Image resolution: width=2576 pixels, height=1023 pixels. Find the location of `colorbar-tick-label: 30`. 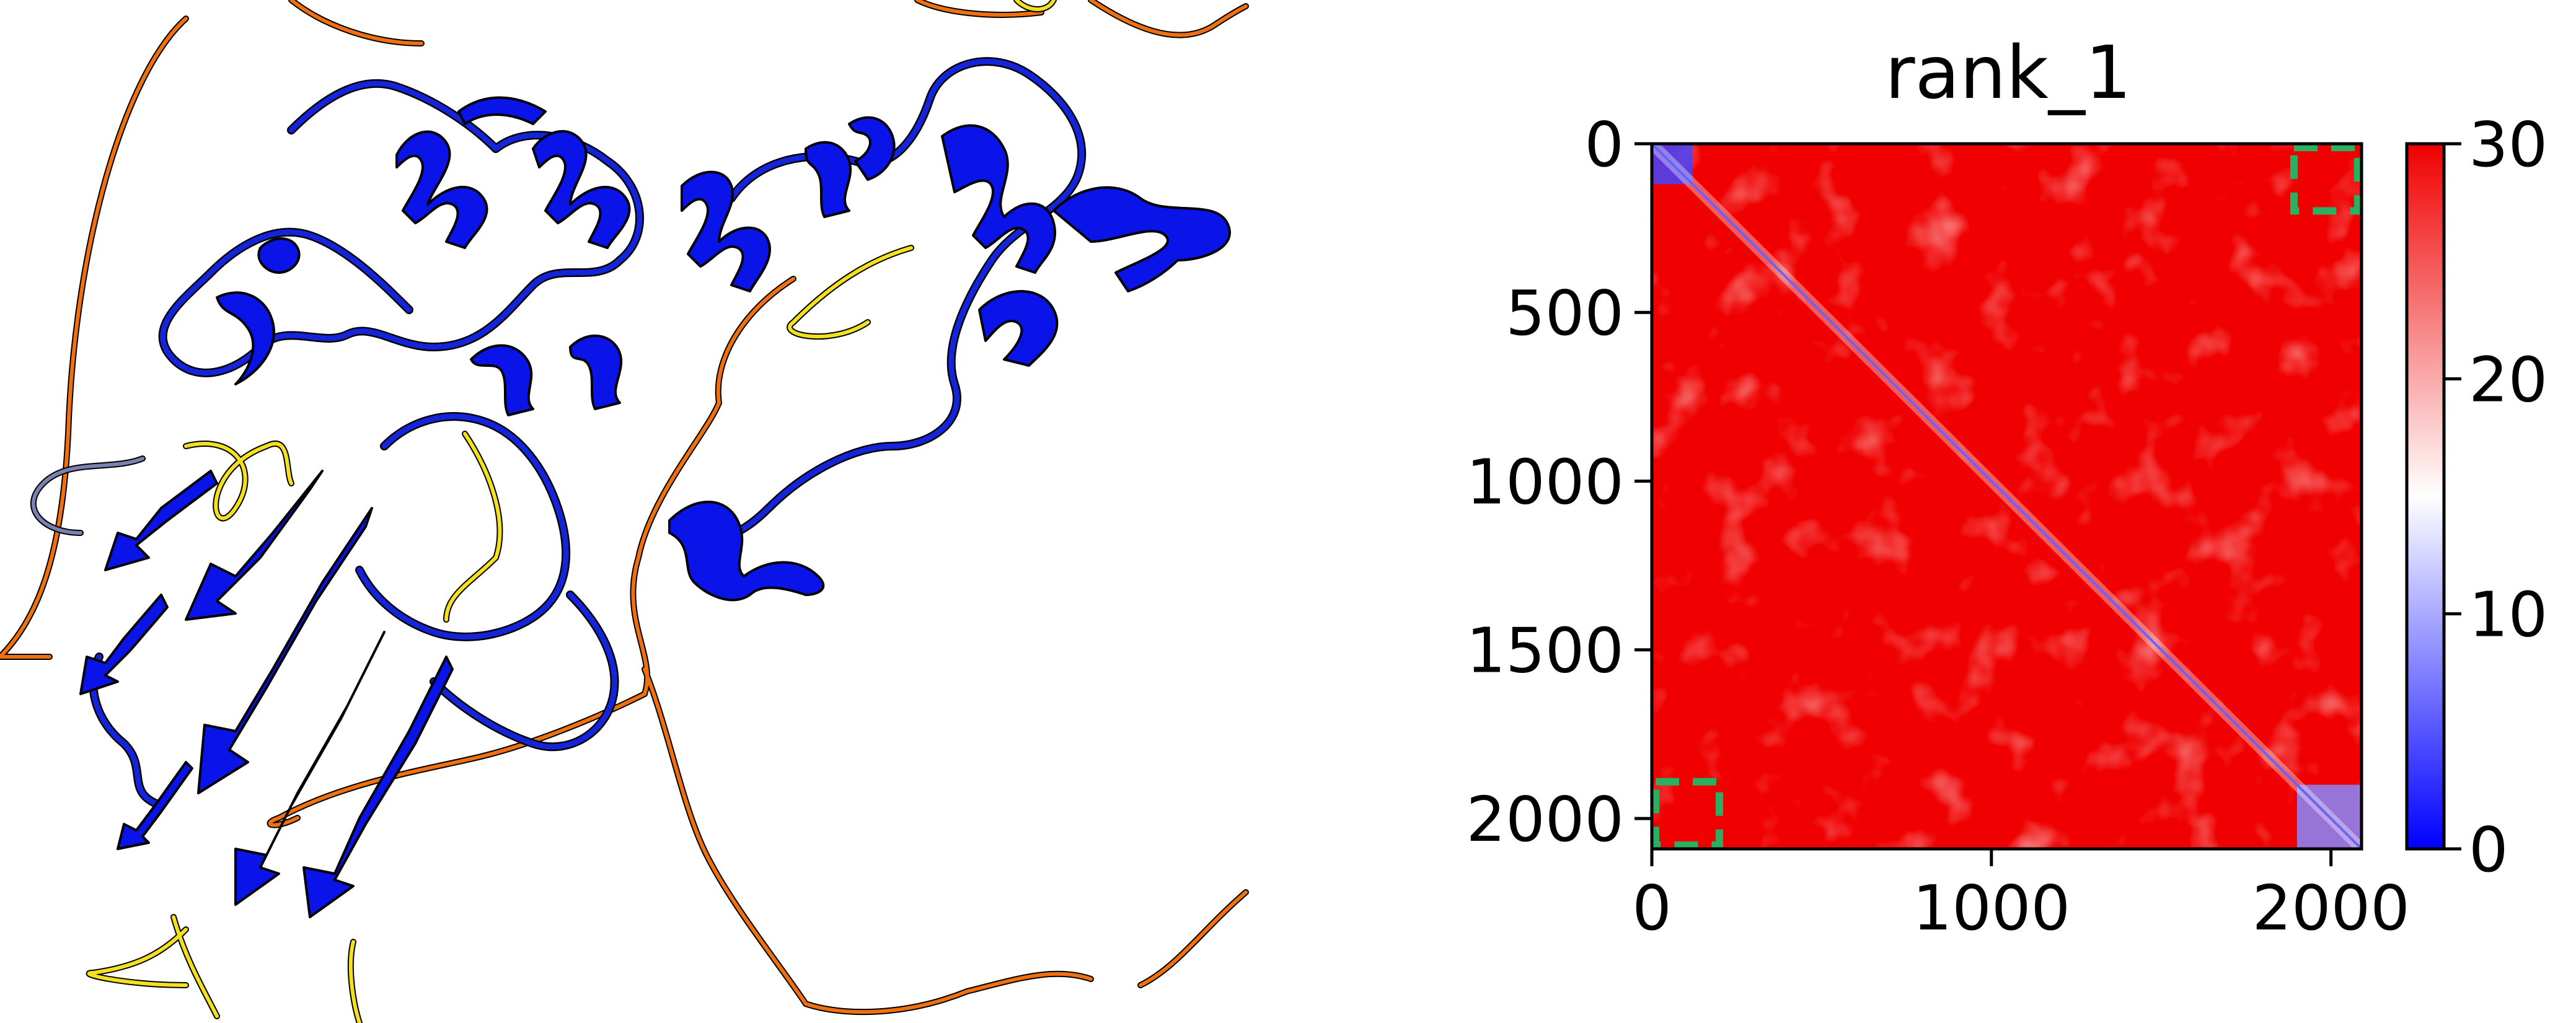

colorbar-tick-label: 30 is located at coordinates (2508, 144).